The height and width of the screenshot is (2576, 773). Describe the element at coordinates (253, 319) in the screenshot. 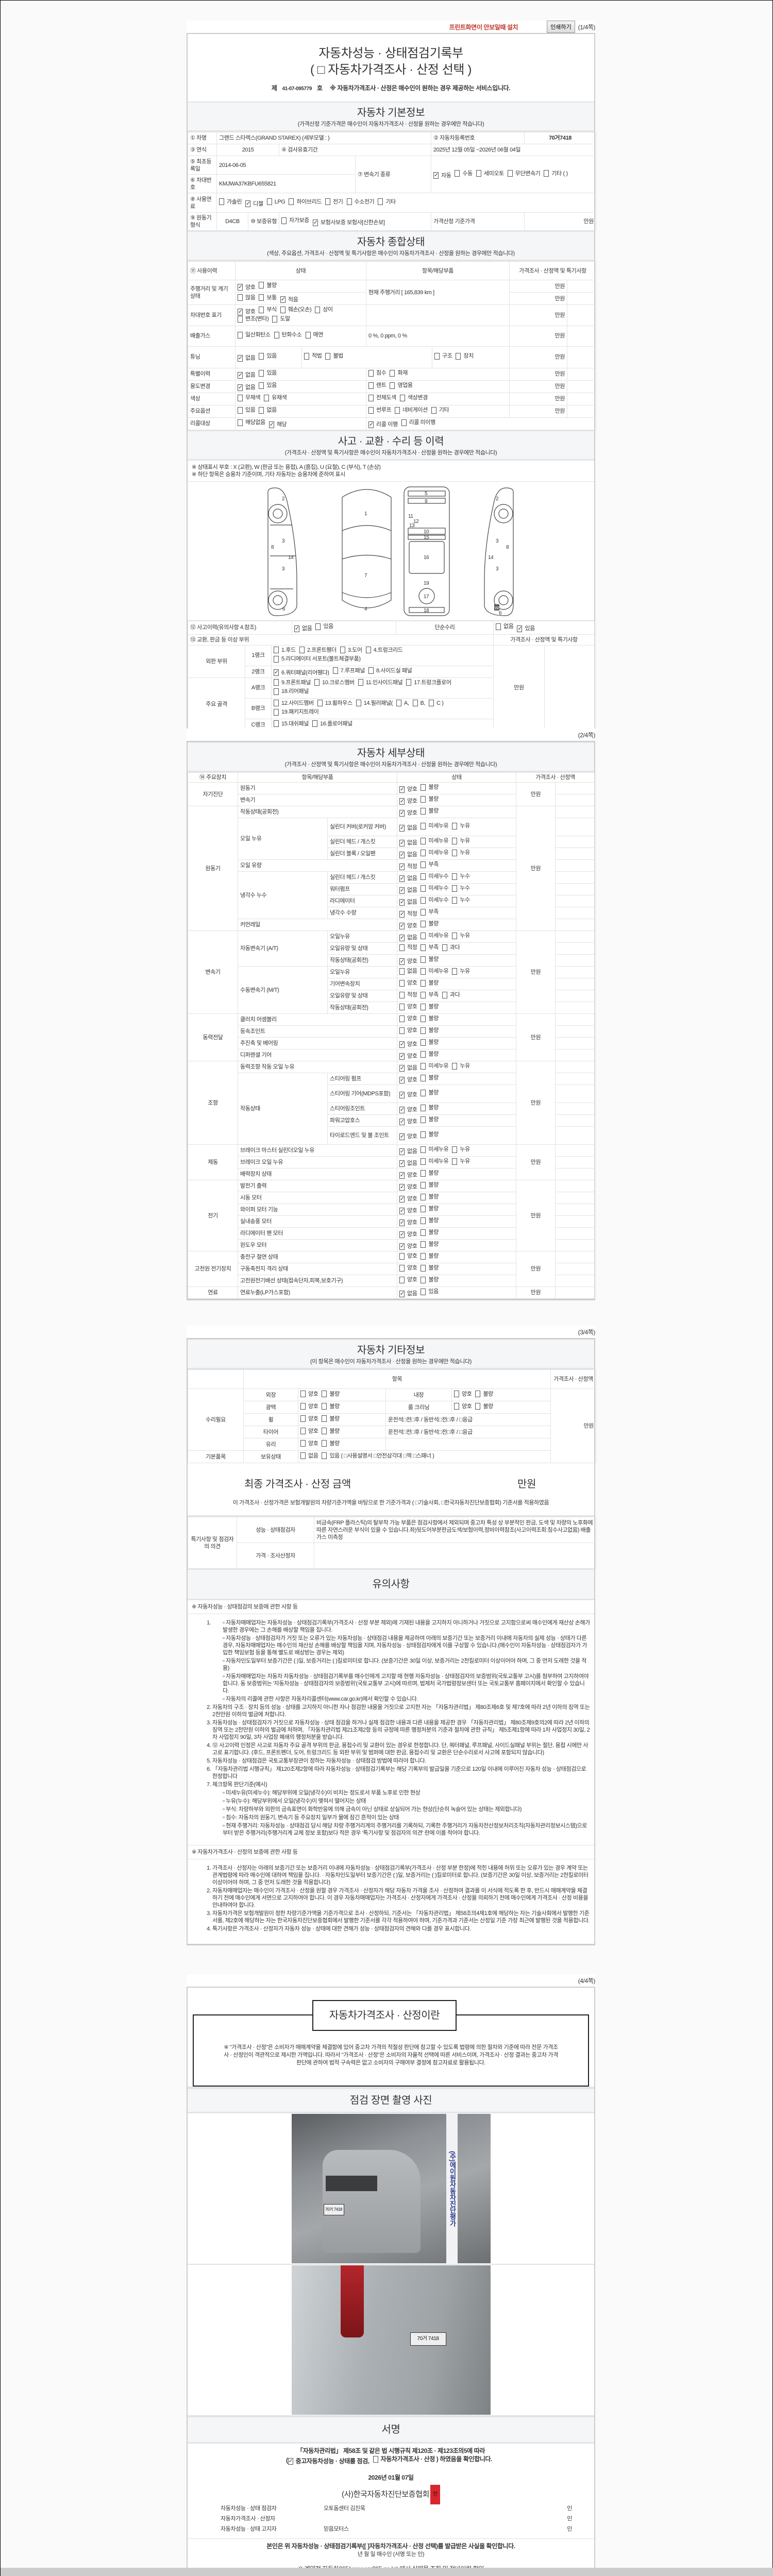

I see `checkbox-option: 변조(변타)` at that location.